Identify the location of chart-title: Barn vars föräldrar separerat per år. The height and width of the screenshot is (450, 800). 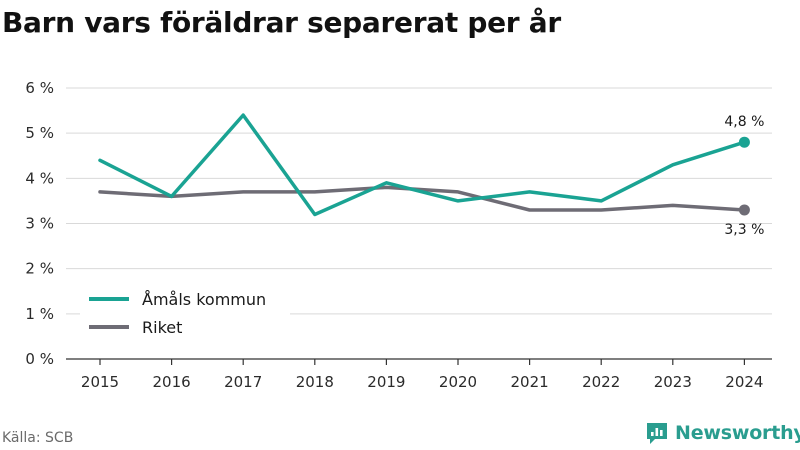
(281, 22).